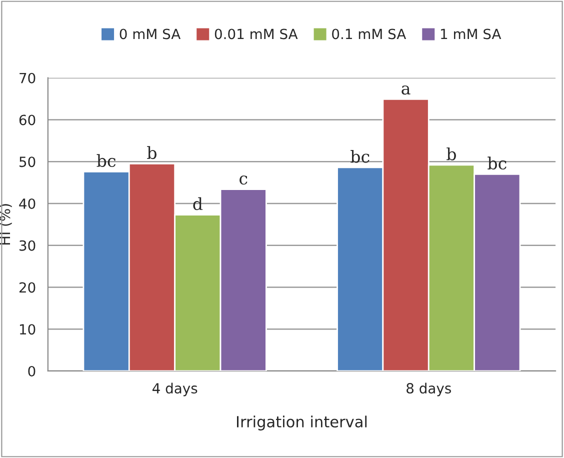 The width and height of the screenshot is (564, 458). Describe the element at coordinates (244, 180) in the screenshot. I see `data-label: c` at that location.